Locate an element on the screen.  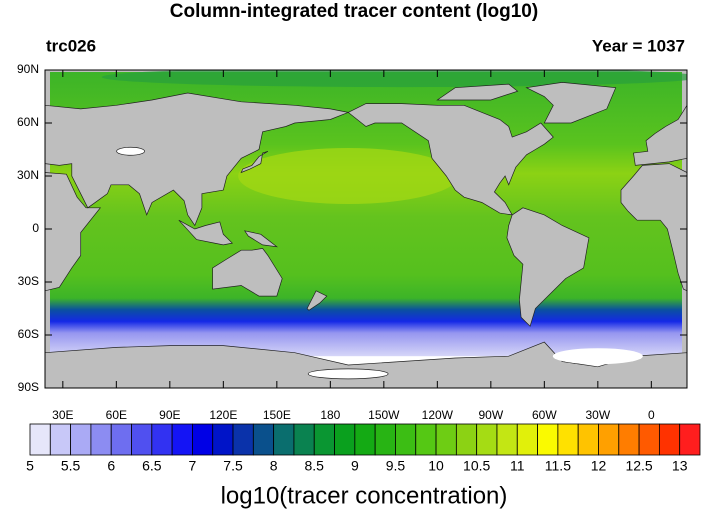
right-label: Year = 1037 is located at coordinates (638, 45).